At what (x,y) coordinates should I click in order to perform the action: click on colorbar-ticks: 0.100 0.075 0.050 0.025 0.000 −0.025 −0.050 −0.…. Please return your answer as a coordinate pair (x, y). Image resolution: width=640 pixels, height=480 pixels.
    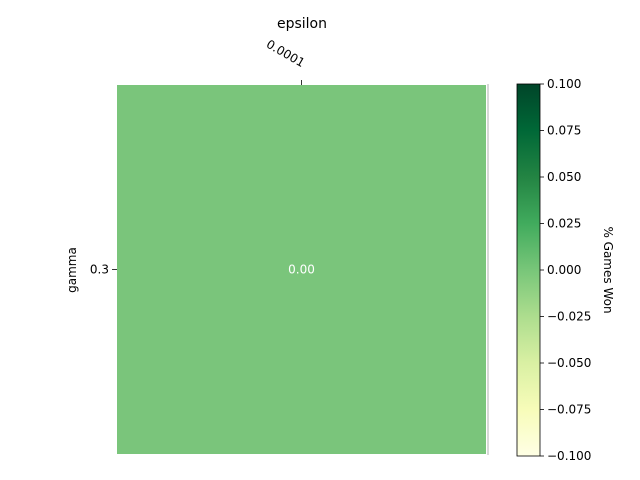
    Looking at the image, I should click on (565, 270).